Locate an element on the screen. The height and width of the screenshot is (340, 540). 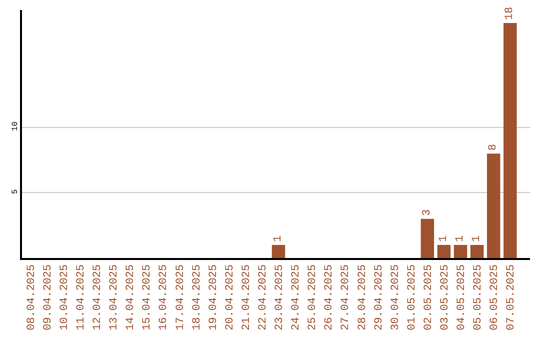
x-tick-label: 22.04.2025 is located at coordinates (264, 297).